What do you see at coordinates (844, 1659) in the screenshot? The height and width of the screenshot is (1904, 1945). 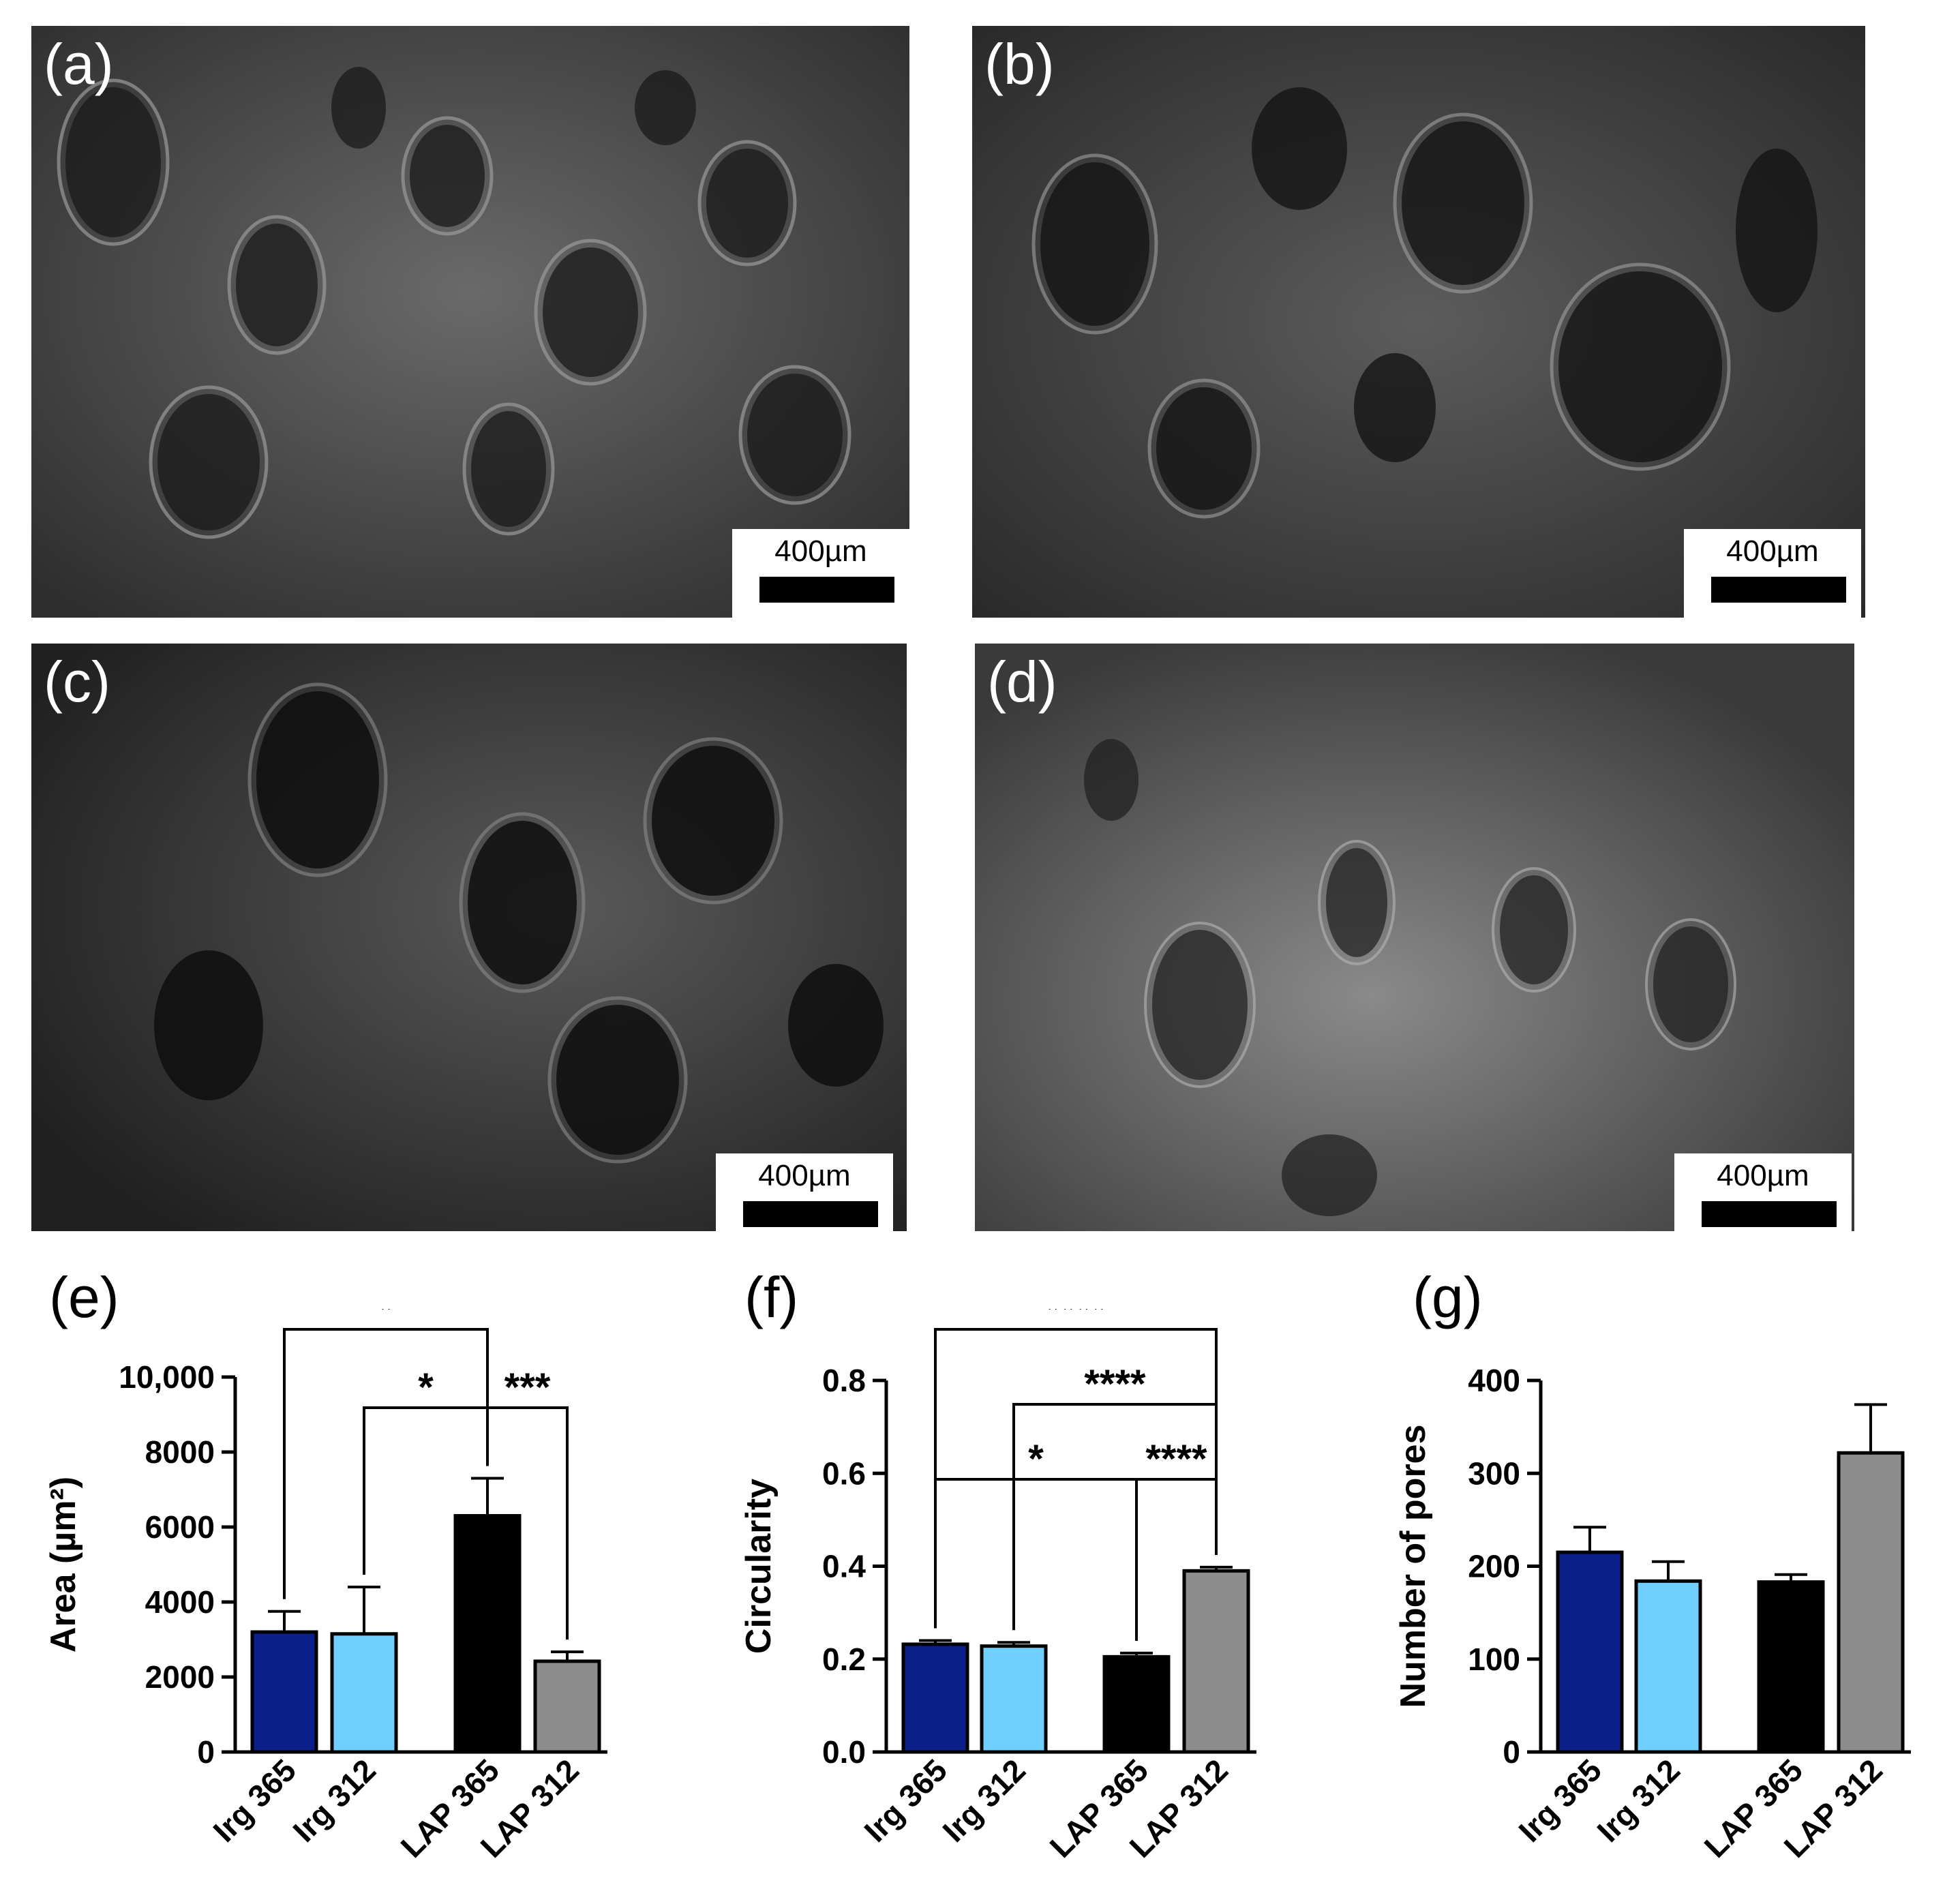 I see `y-tick-label: 0.2` at bounding box center [844, 1659].